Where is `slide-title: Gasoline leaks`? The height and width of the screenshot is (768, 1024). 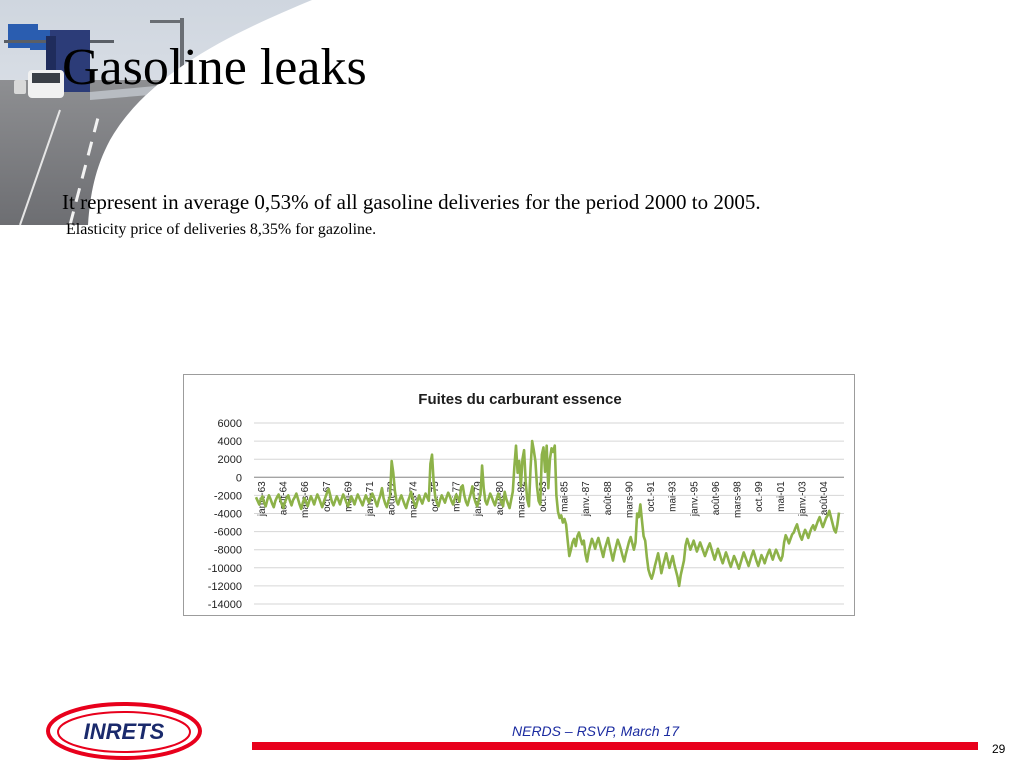
slide-title: Gasoline leaks is located at coordinates (214, 67).